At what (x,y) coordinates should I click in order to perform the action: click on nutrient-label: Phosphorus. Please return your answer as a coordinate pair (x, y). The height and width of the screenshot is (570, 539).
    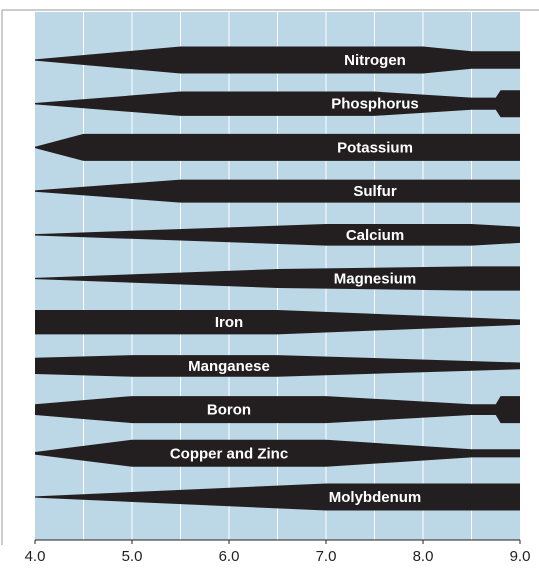
    Looking at the image, I should click on (375, 104).